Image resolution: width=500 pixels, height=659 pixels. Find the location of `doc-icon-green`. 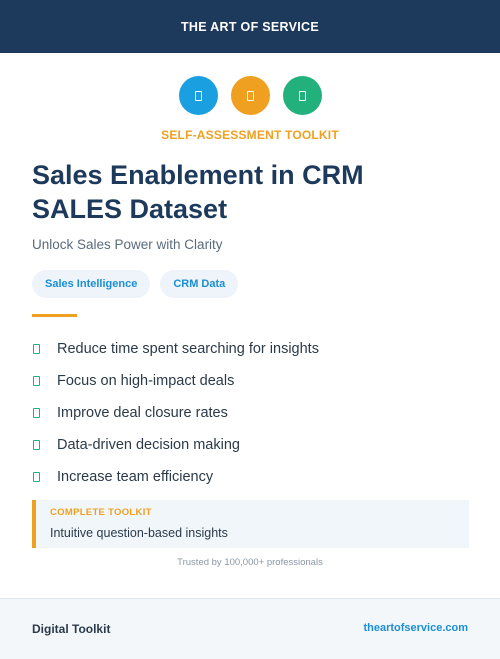

doc-icon-green is located at coordinates (302, 95).